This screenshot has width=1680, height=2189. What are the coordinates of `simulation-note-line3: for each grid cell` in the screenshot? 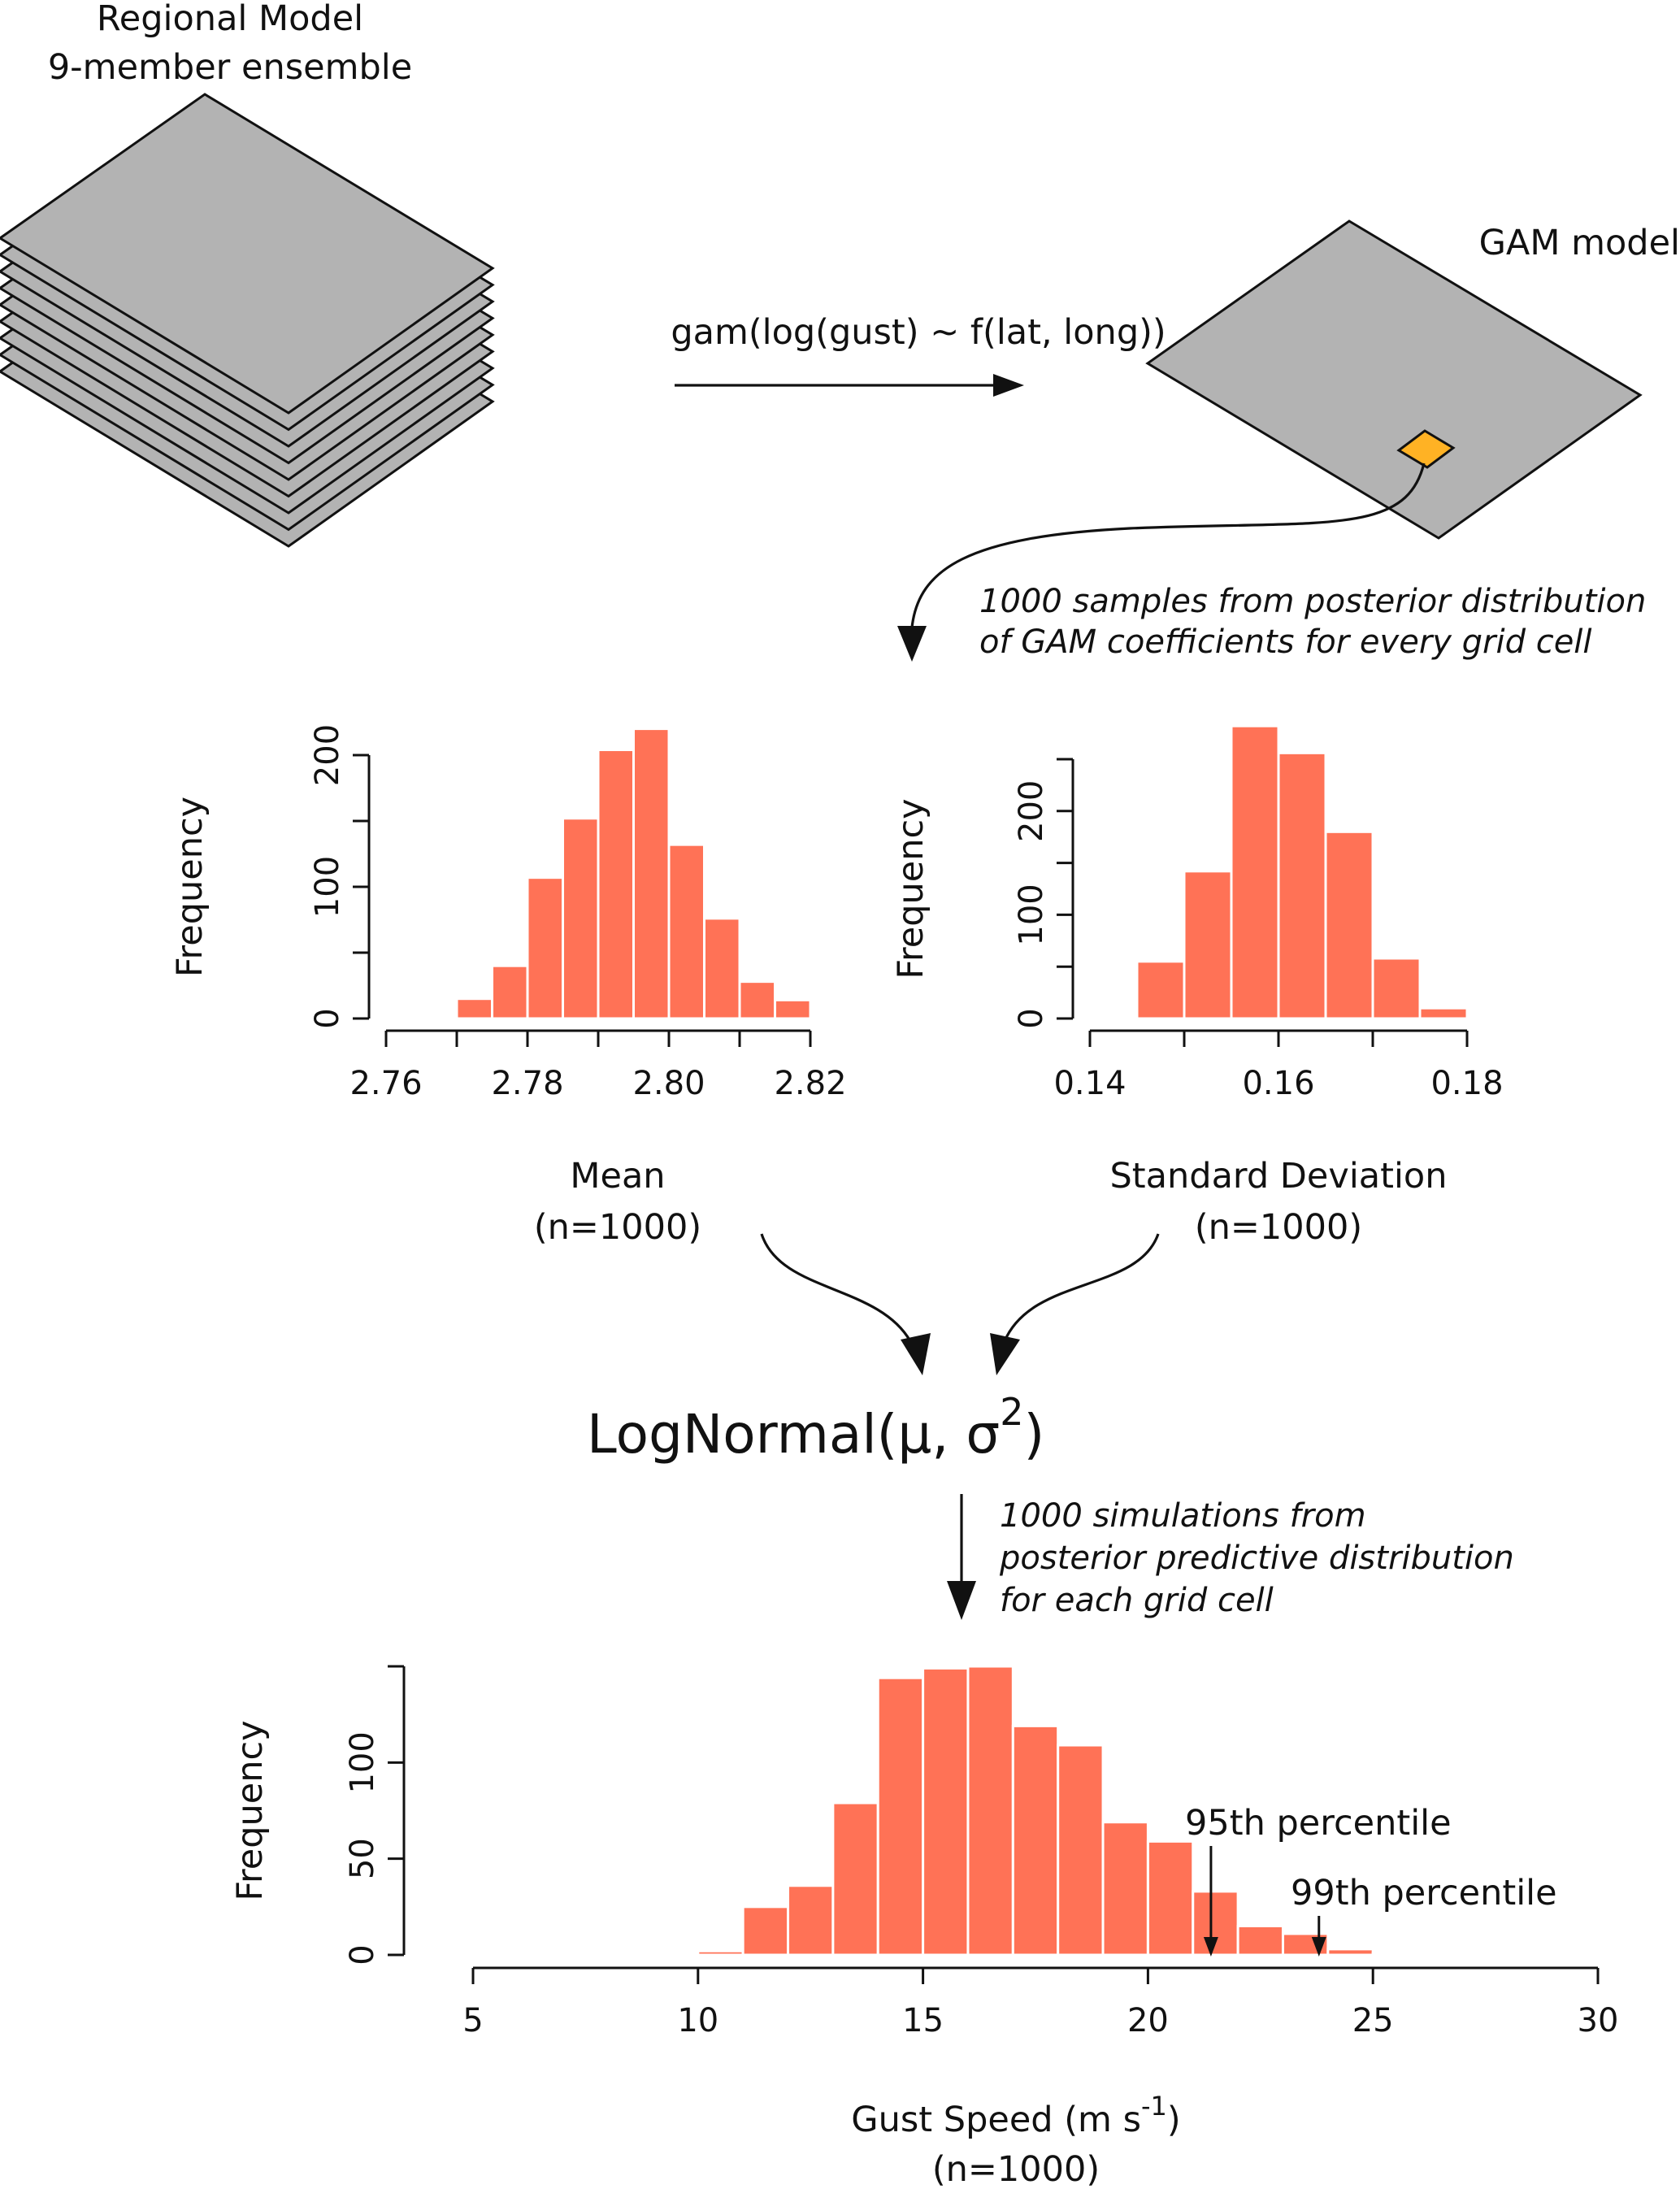 It's located at (1137, 1600).